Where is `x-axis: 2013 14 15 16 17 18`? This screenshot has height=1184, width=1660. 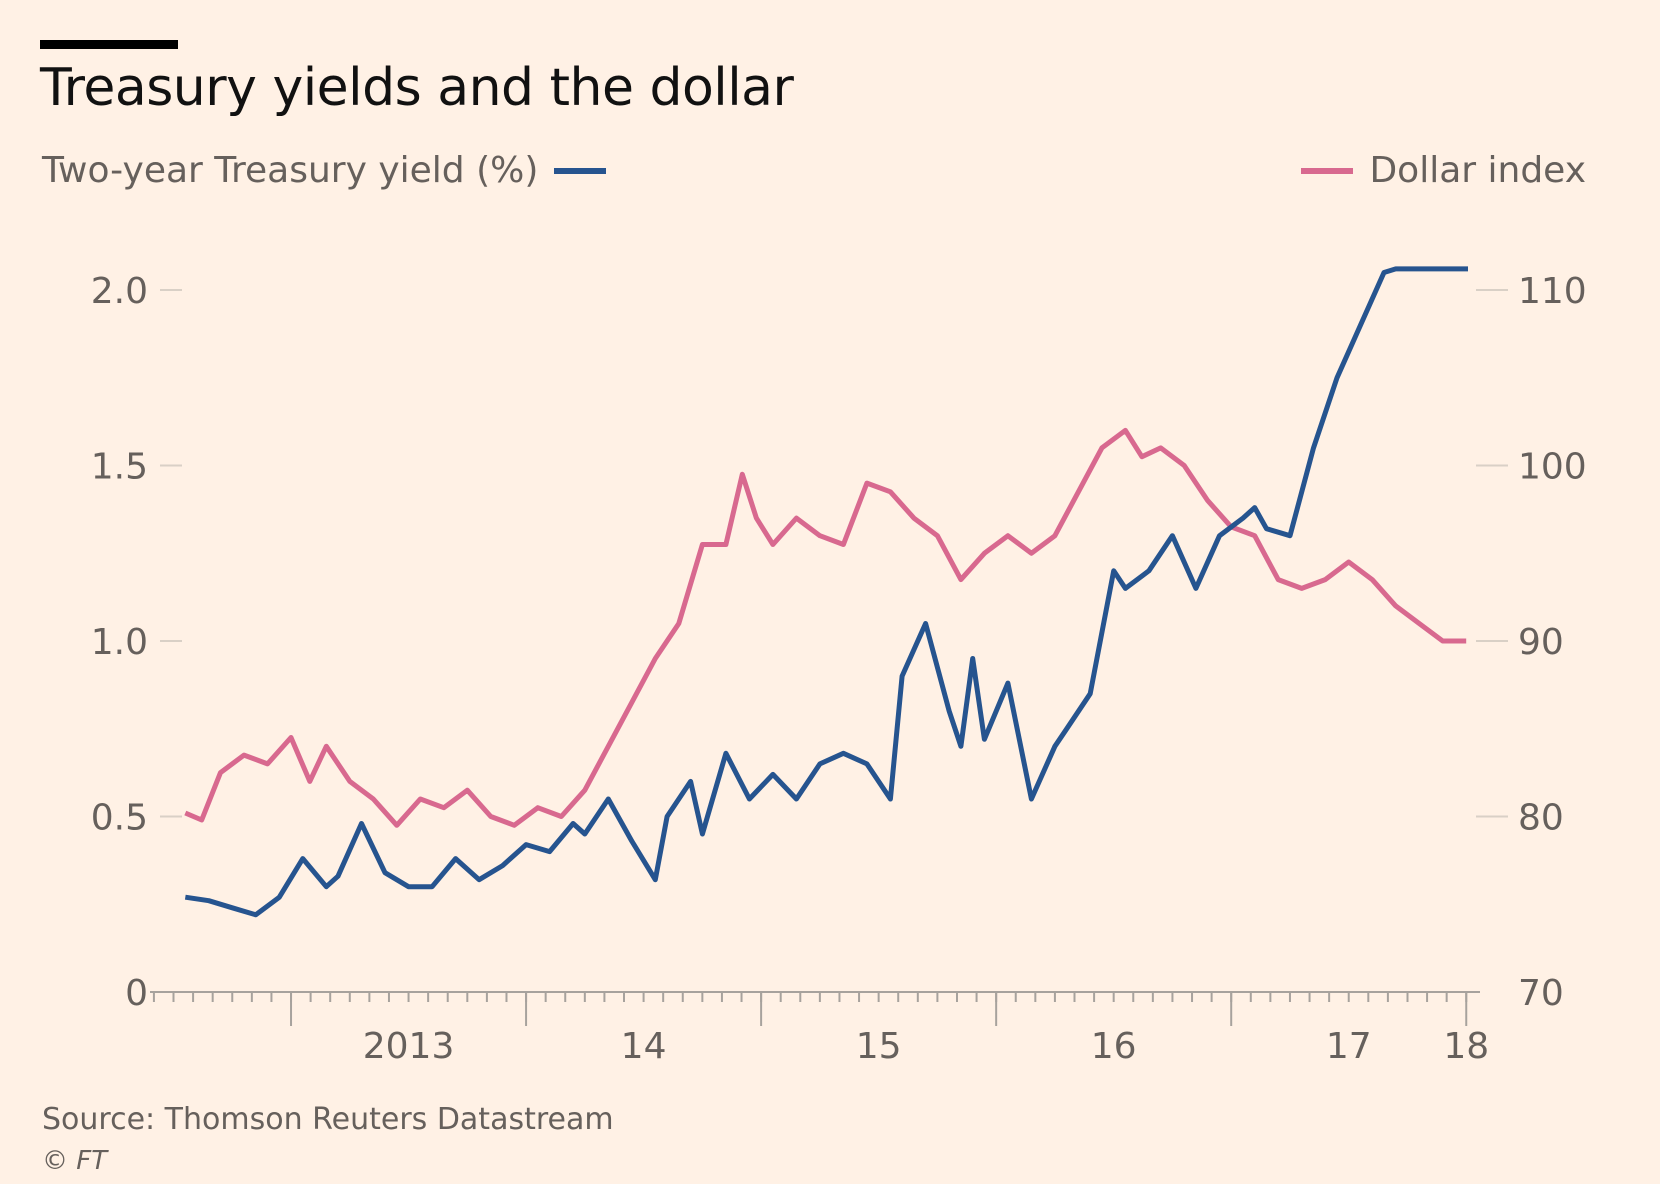 x-axis: 2013 14 15 16 17 18 is located at coordinates (820, 1029).